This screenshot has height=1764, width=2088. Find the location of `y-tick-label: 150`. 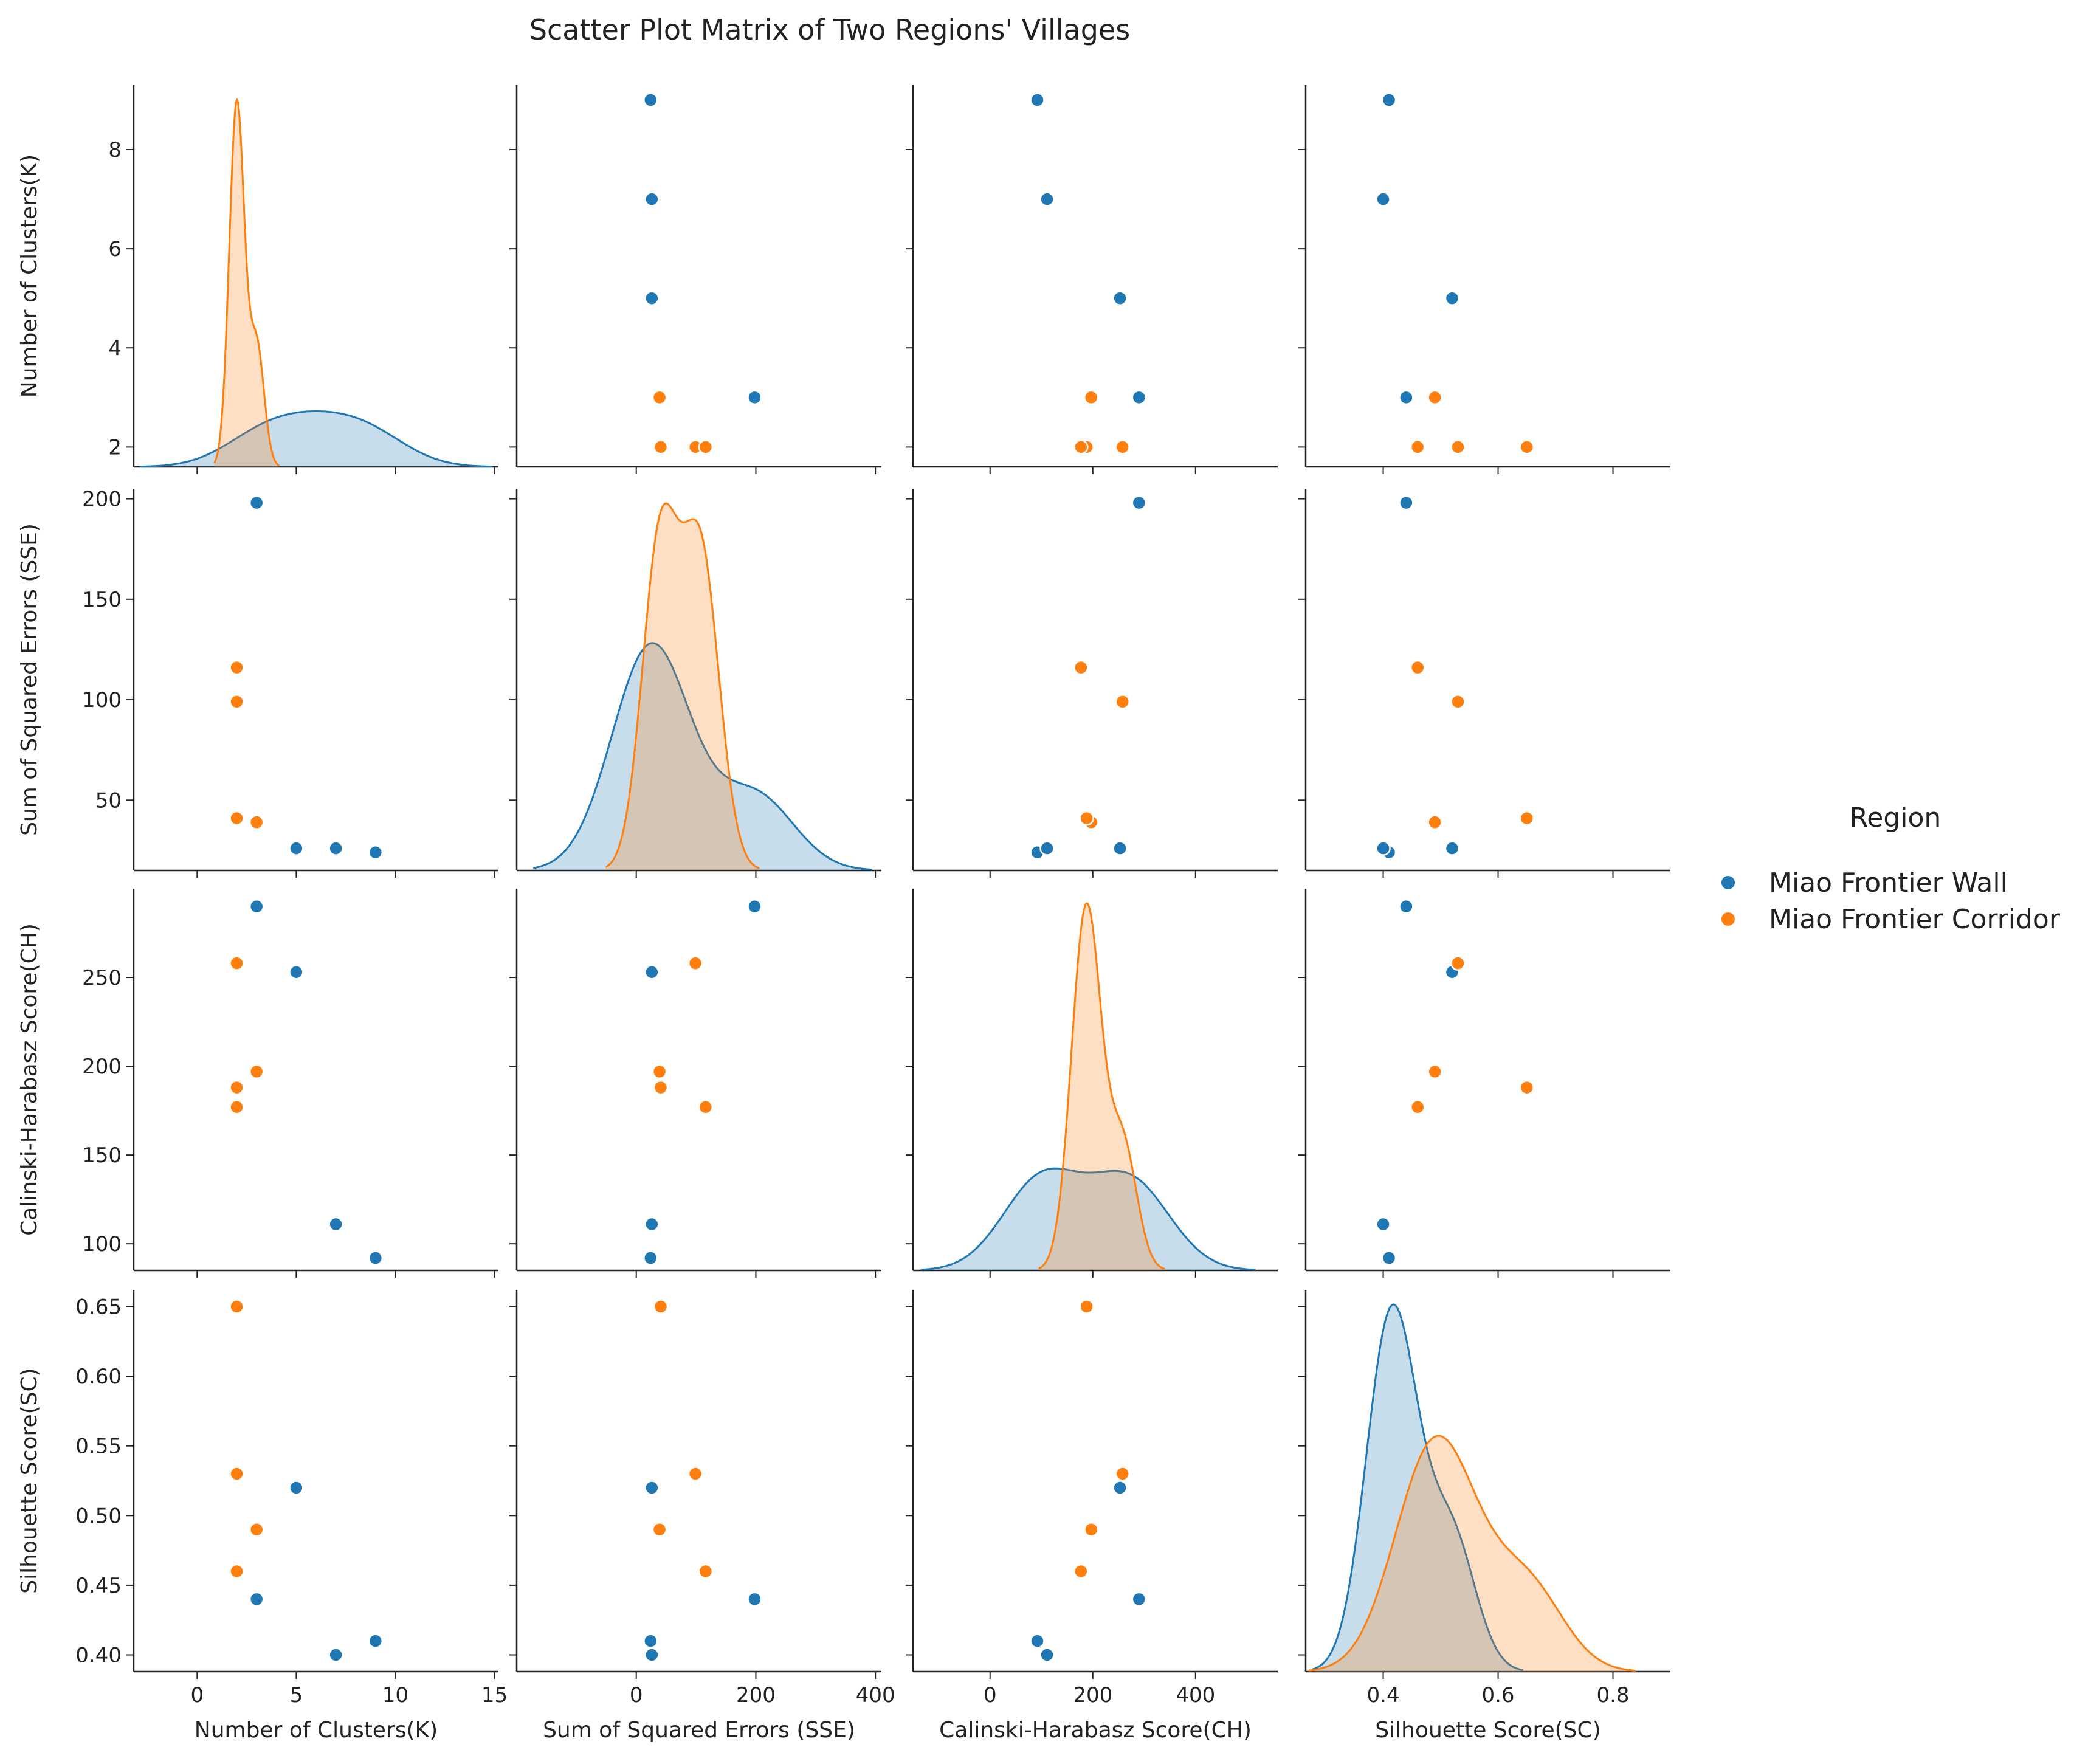

y-tick-label: 150 is located at coordinates (102, 600).